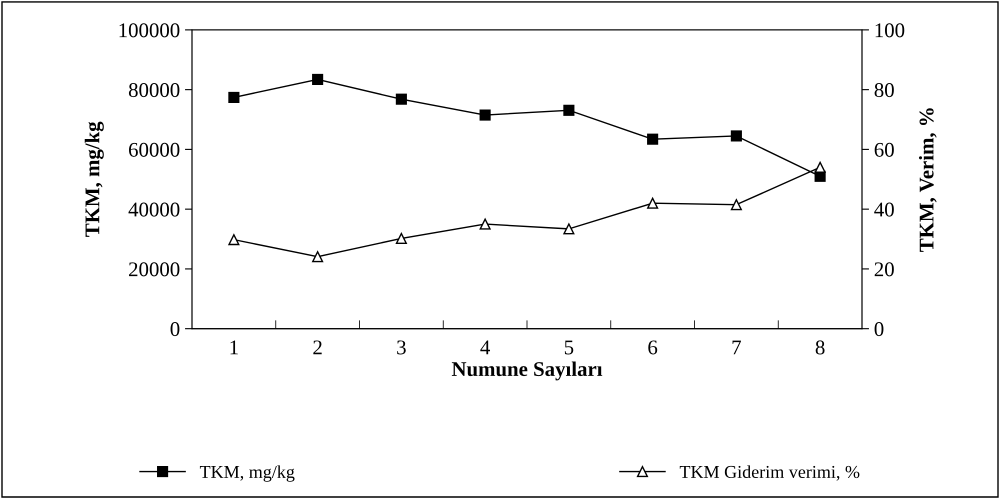 The image size is (1000, 498). I want to click on y-tick-label: 0, so click(175, 329).